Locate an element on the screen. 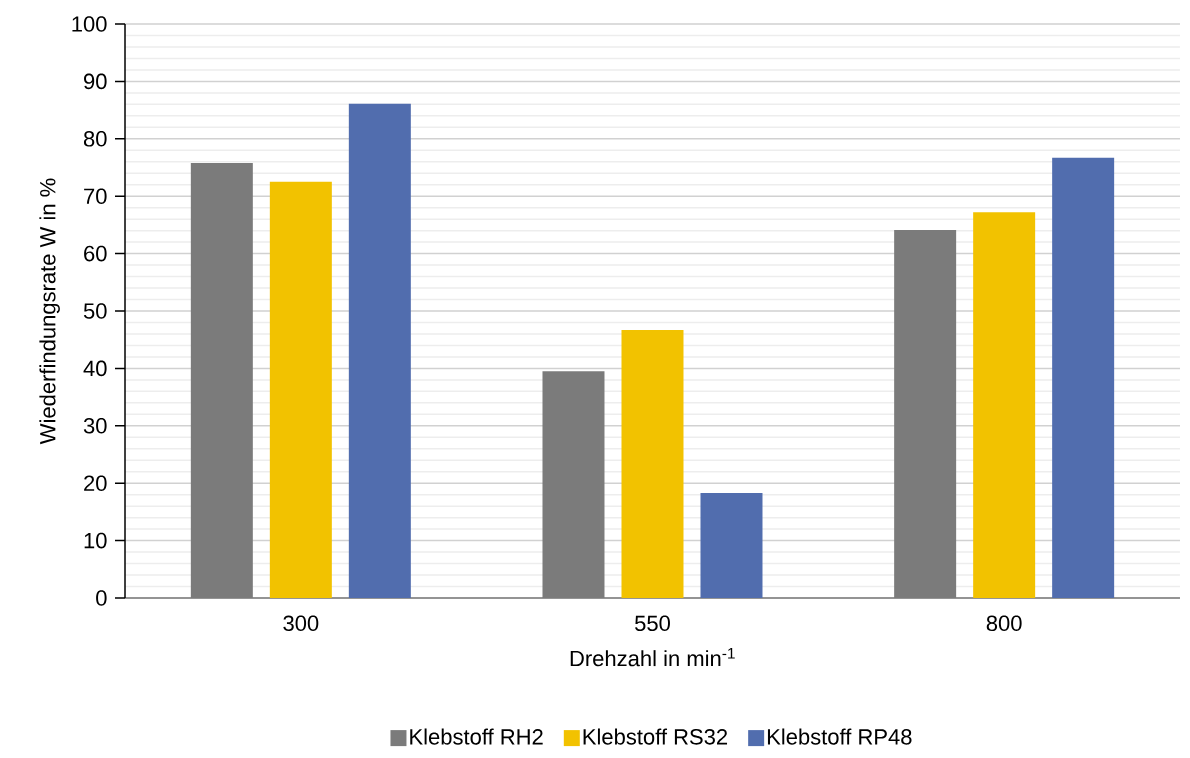  y-tick-label: 50 is located at coordinates (95, 311).